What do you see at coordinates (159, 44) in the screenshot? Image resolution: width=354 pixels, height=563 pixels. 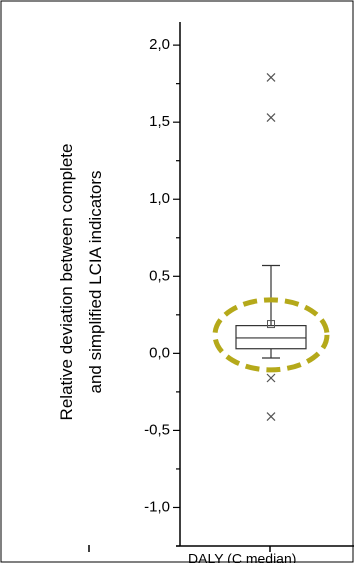 I see `y-tick-label: 2,0` at bounding box center [159, 44].